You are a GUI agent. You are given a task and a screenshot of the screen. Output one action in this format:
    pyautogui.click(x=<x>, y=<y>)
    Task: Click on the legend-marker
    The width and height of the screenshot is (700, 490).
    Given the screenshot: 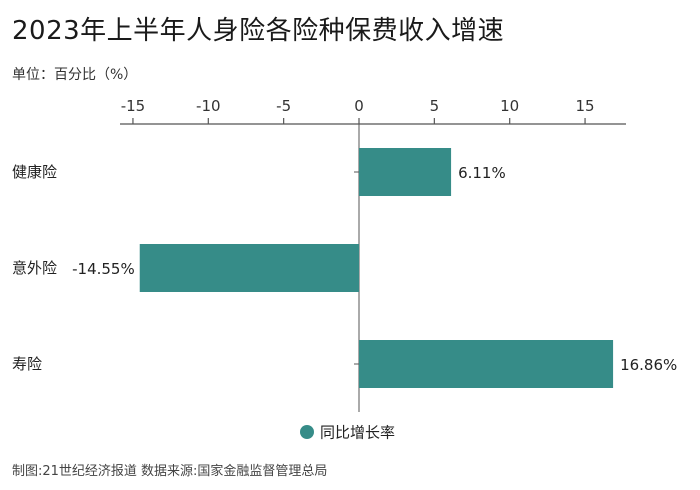 What is the action you would take?
    pyautogui.click(x=307, y=432)
    